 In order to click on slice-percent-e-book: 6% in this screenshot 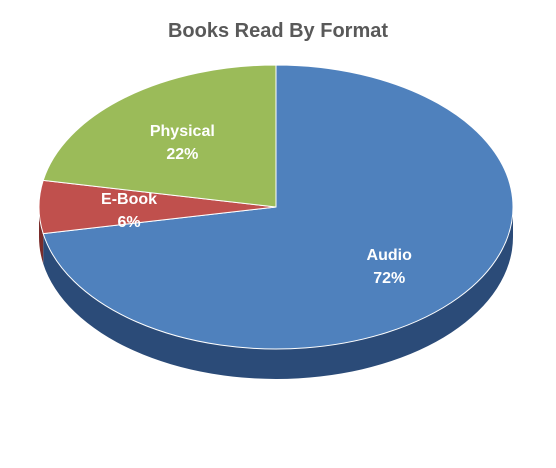, I will do `click(128, 222)`.